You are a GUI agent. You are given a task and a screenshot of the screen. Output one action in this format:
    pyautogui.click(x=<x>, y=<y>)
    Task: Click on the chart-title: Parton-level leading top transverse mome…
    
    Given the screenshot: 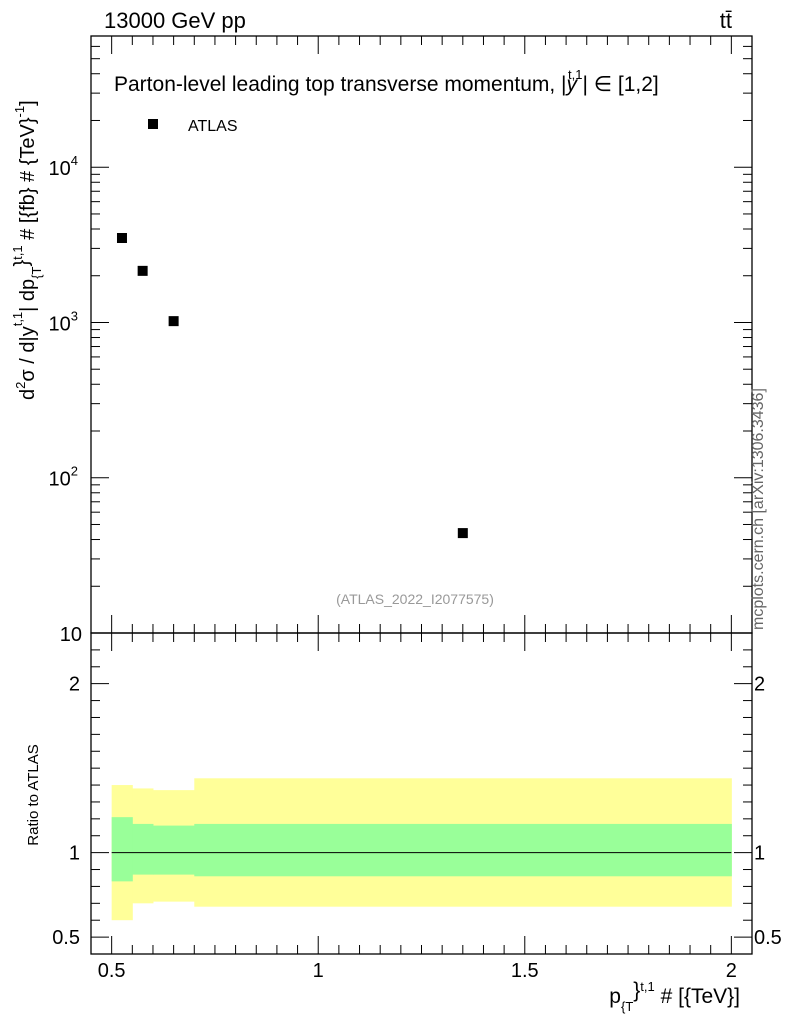 What is the action you would take?
    pyautogui.click(x=386, y=81)
    